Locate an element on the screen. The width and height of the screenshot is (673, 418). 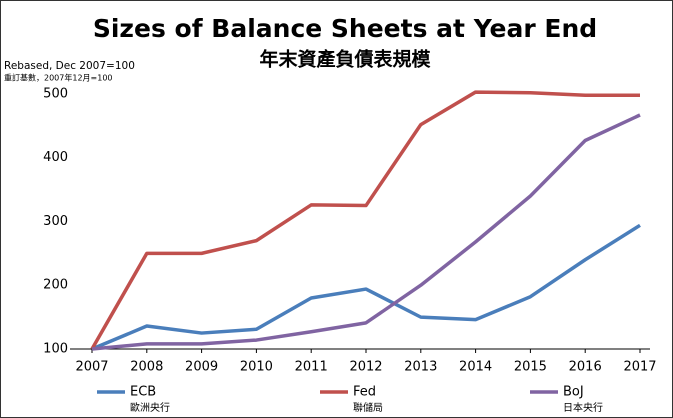
x-tick-label: 2008 is located at coordinates (146, 367).